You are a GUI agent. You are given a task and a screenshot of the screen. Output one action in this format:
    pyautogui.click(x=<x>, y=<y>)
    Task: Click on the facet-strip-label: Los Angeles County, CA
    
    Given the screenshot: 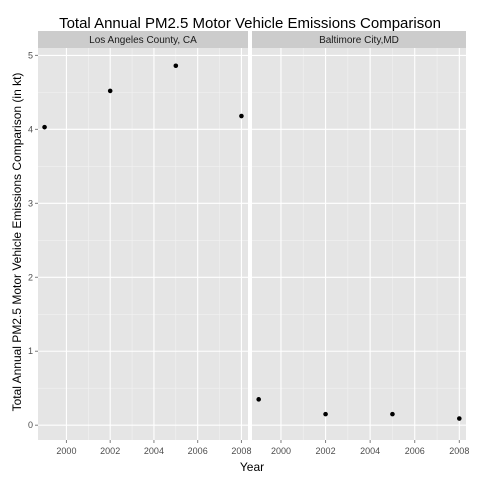 What is the action you would take?
    pyautogui.click(x=143, y=40)
    